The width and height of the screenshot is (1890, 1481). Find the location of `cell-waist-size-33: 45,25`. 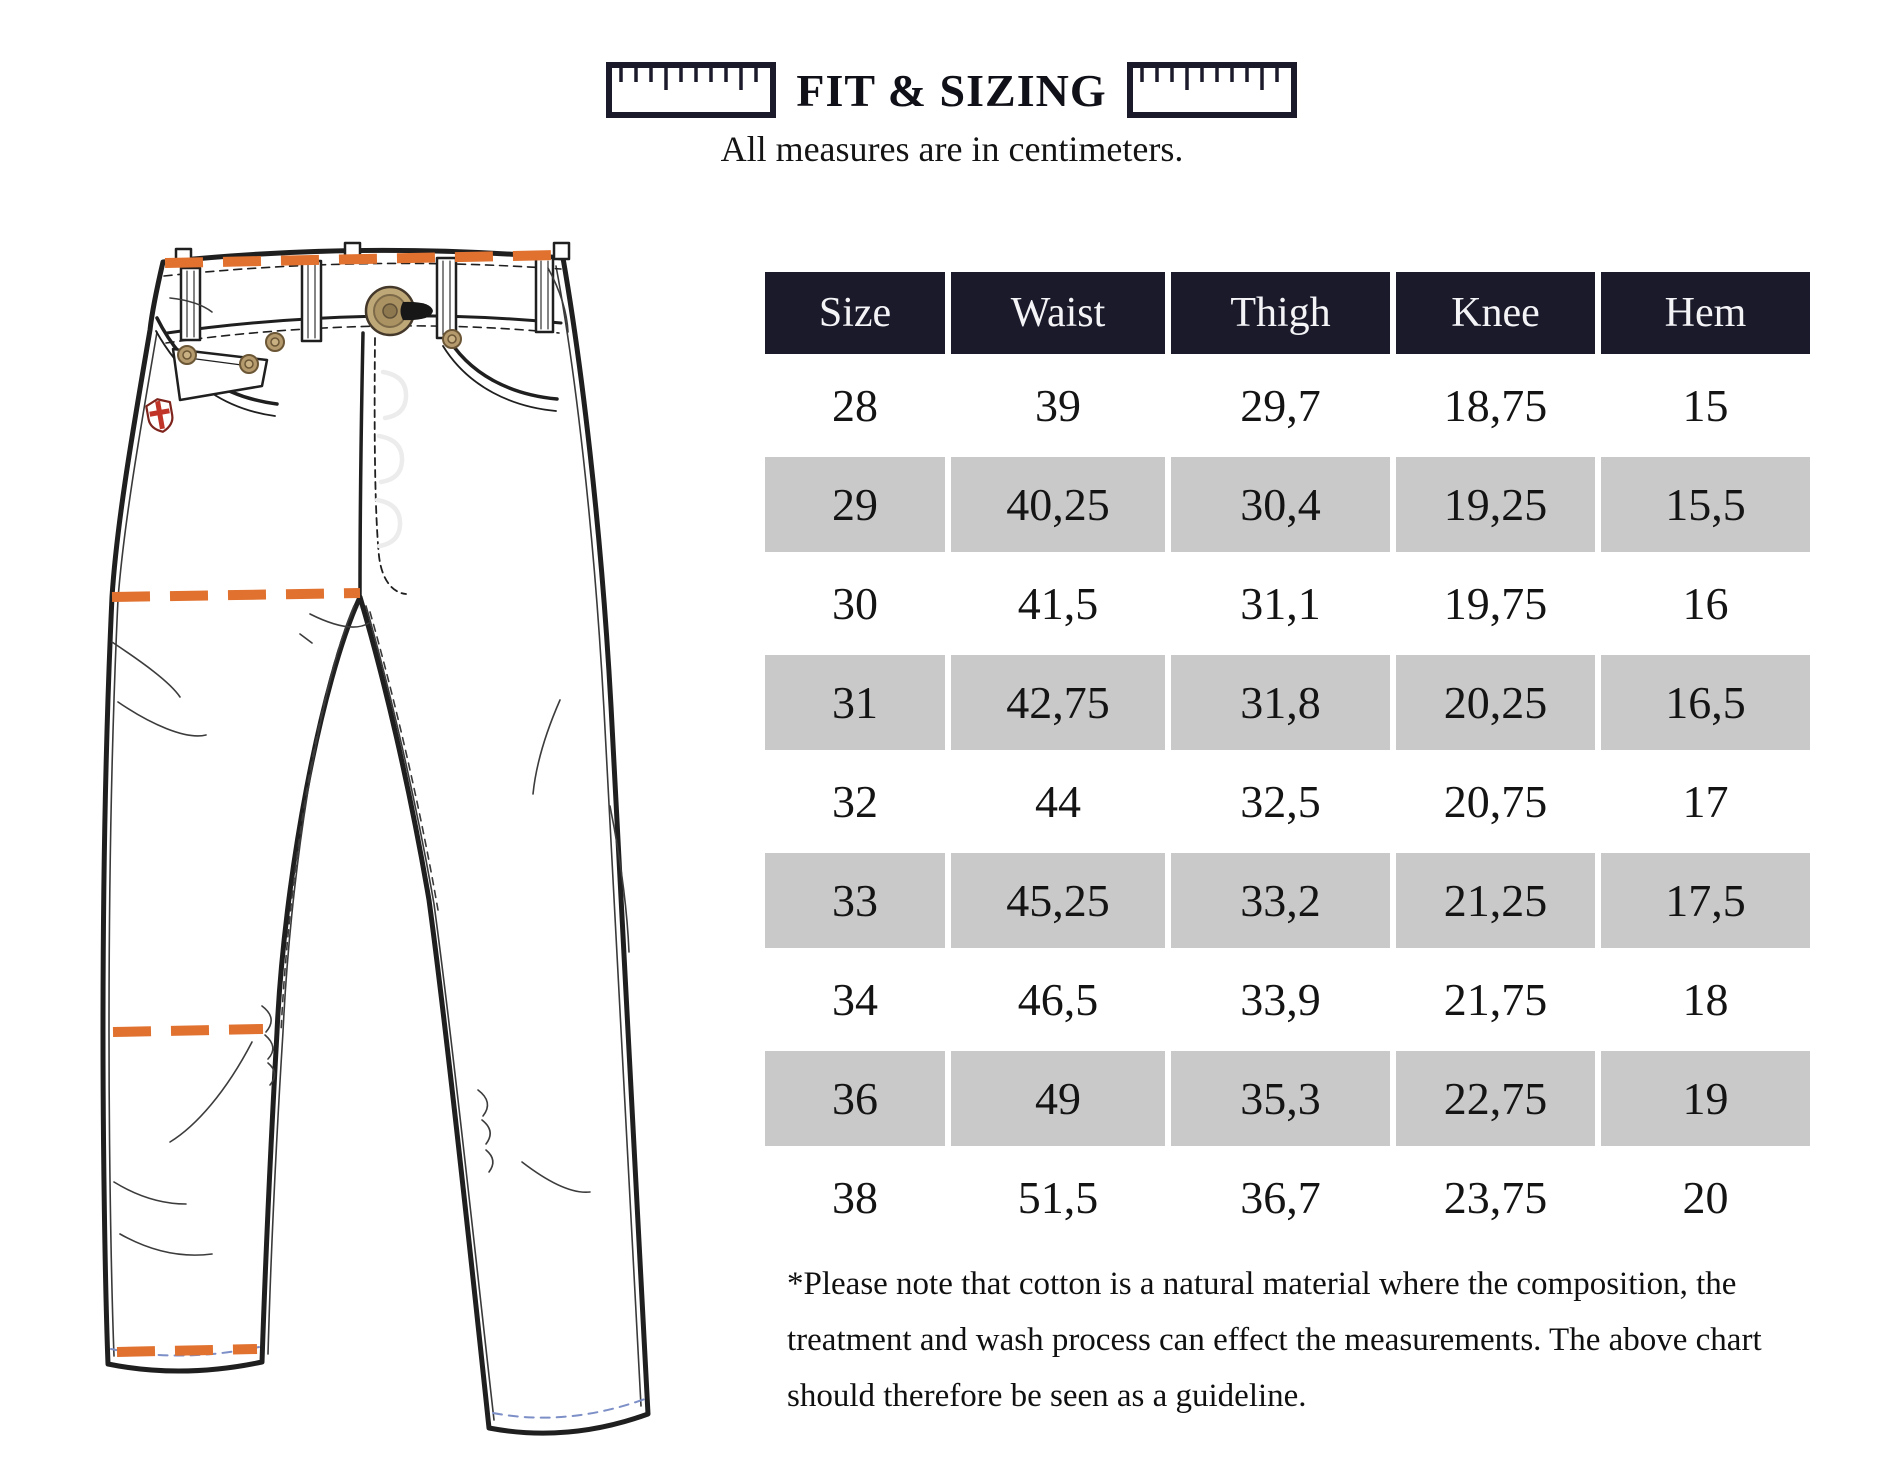

cell-waist-size-33: 45,25 is located at coordinates (1058, 900).